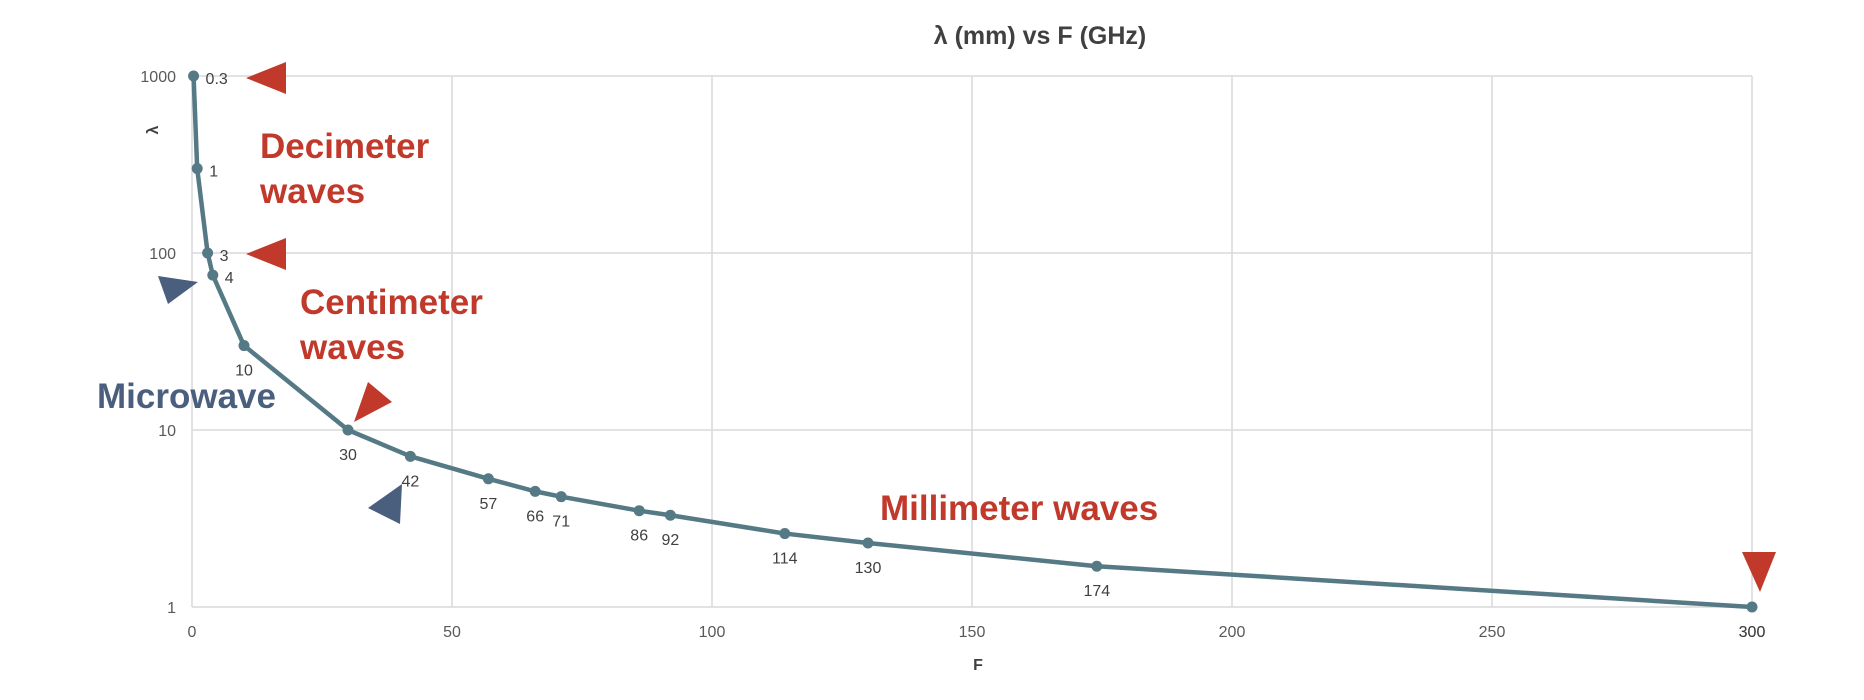 The image size is (1864, 700). Describe the element at coordinates (224, 256) in the screenshot. I see `data-label: 3` at that location.